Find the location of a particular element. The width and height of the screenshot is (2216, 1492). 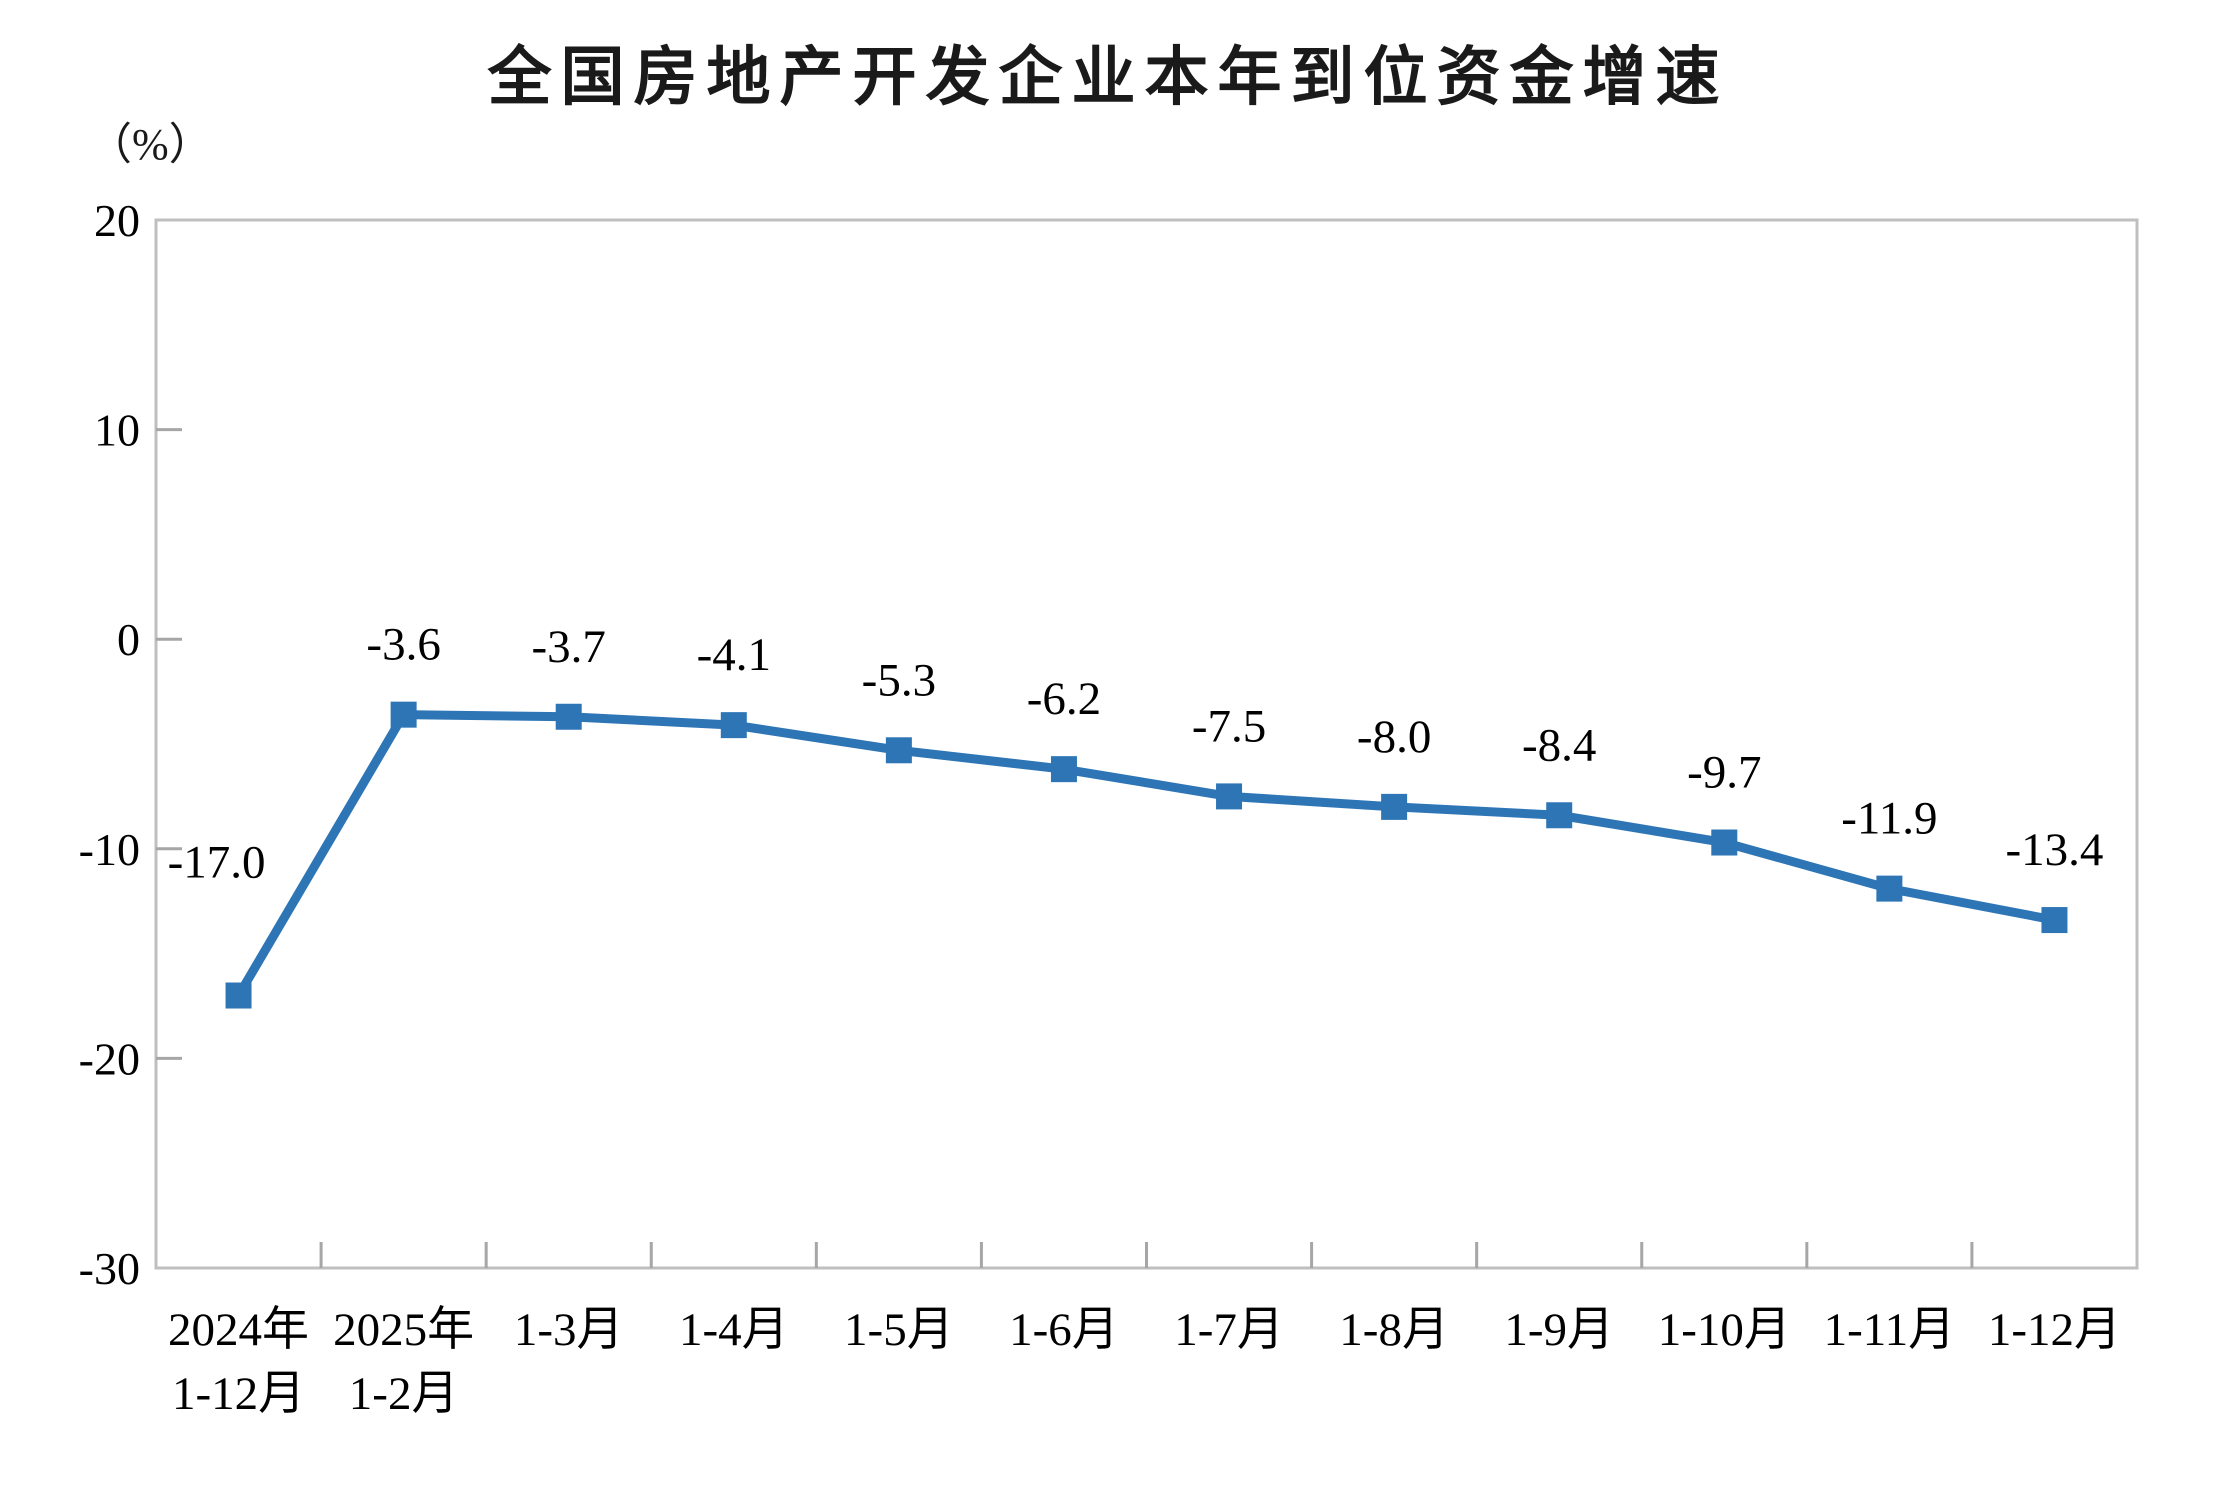

y-axis-tick-label: -30 is located at coordinates (109, 1268).